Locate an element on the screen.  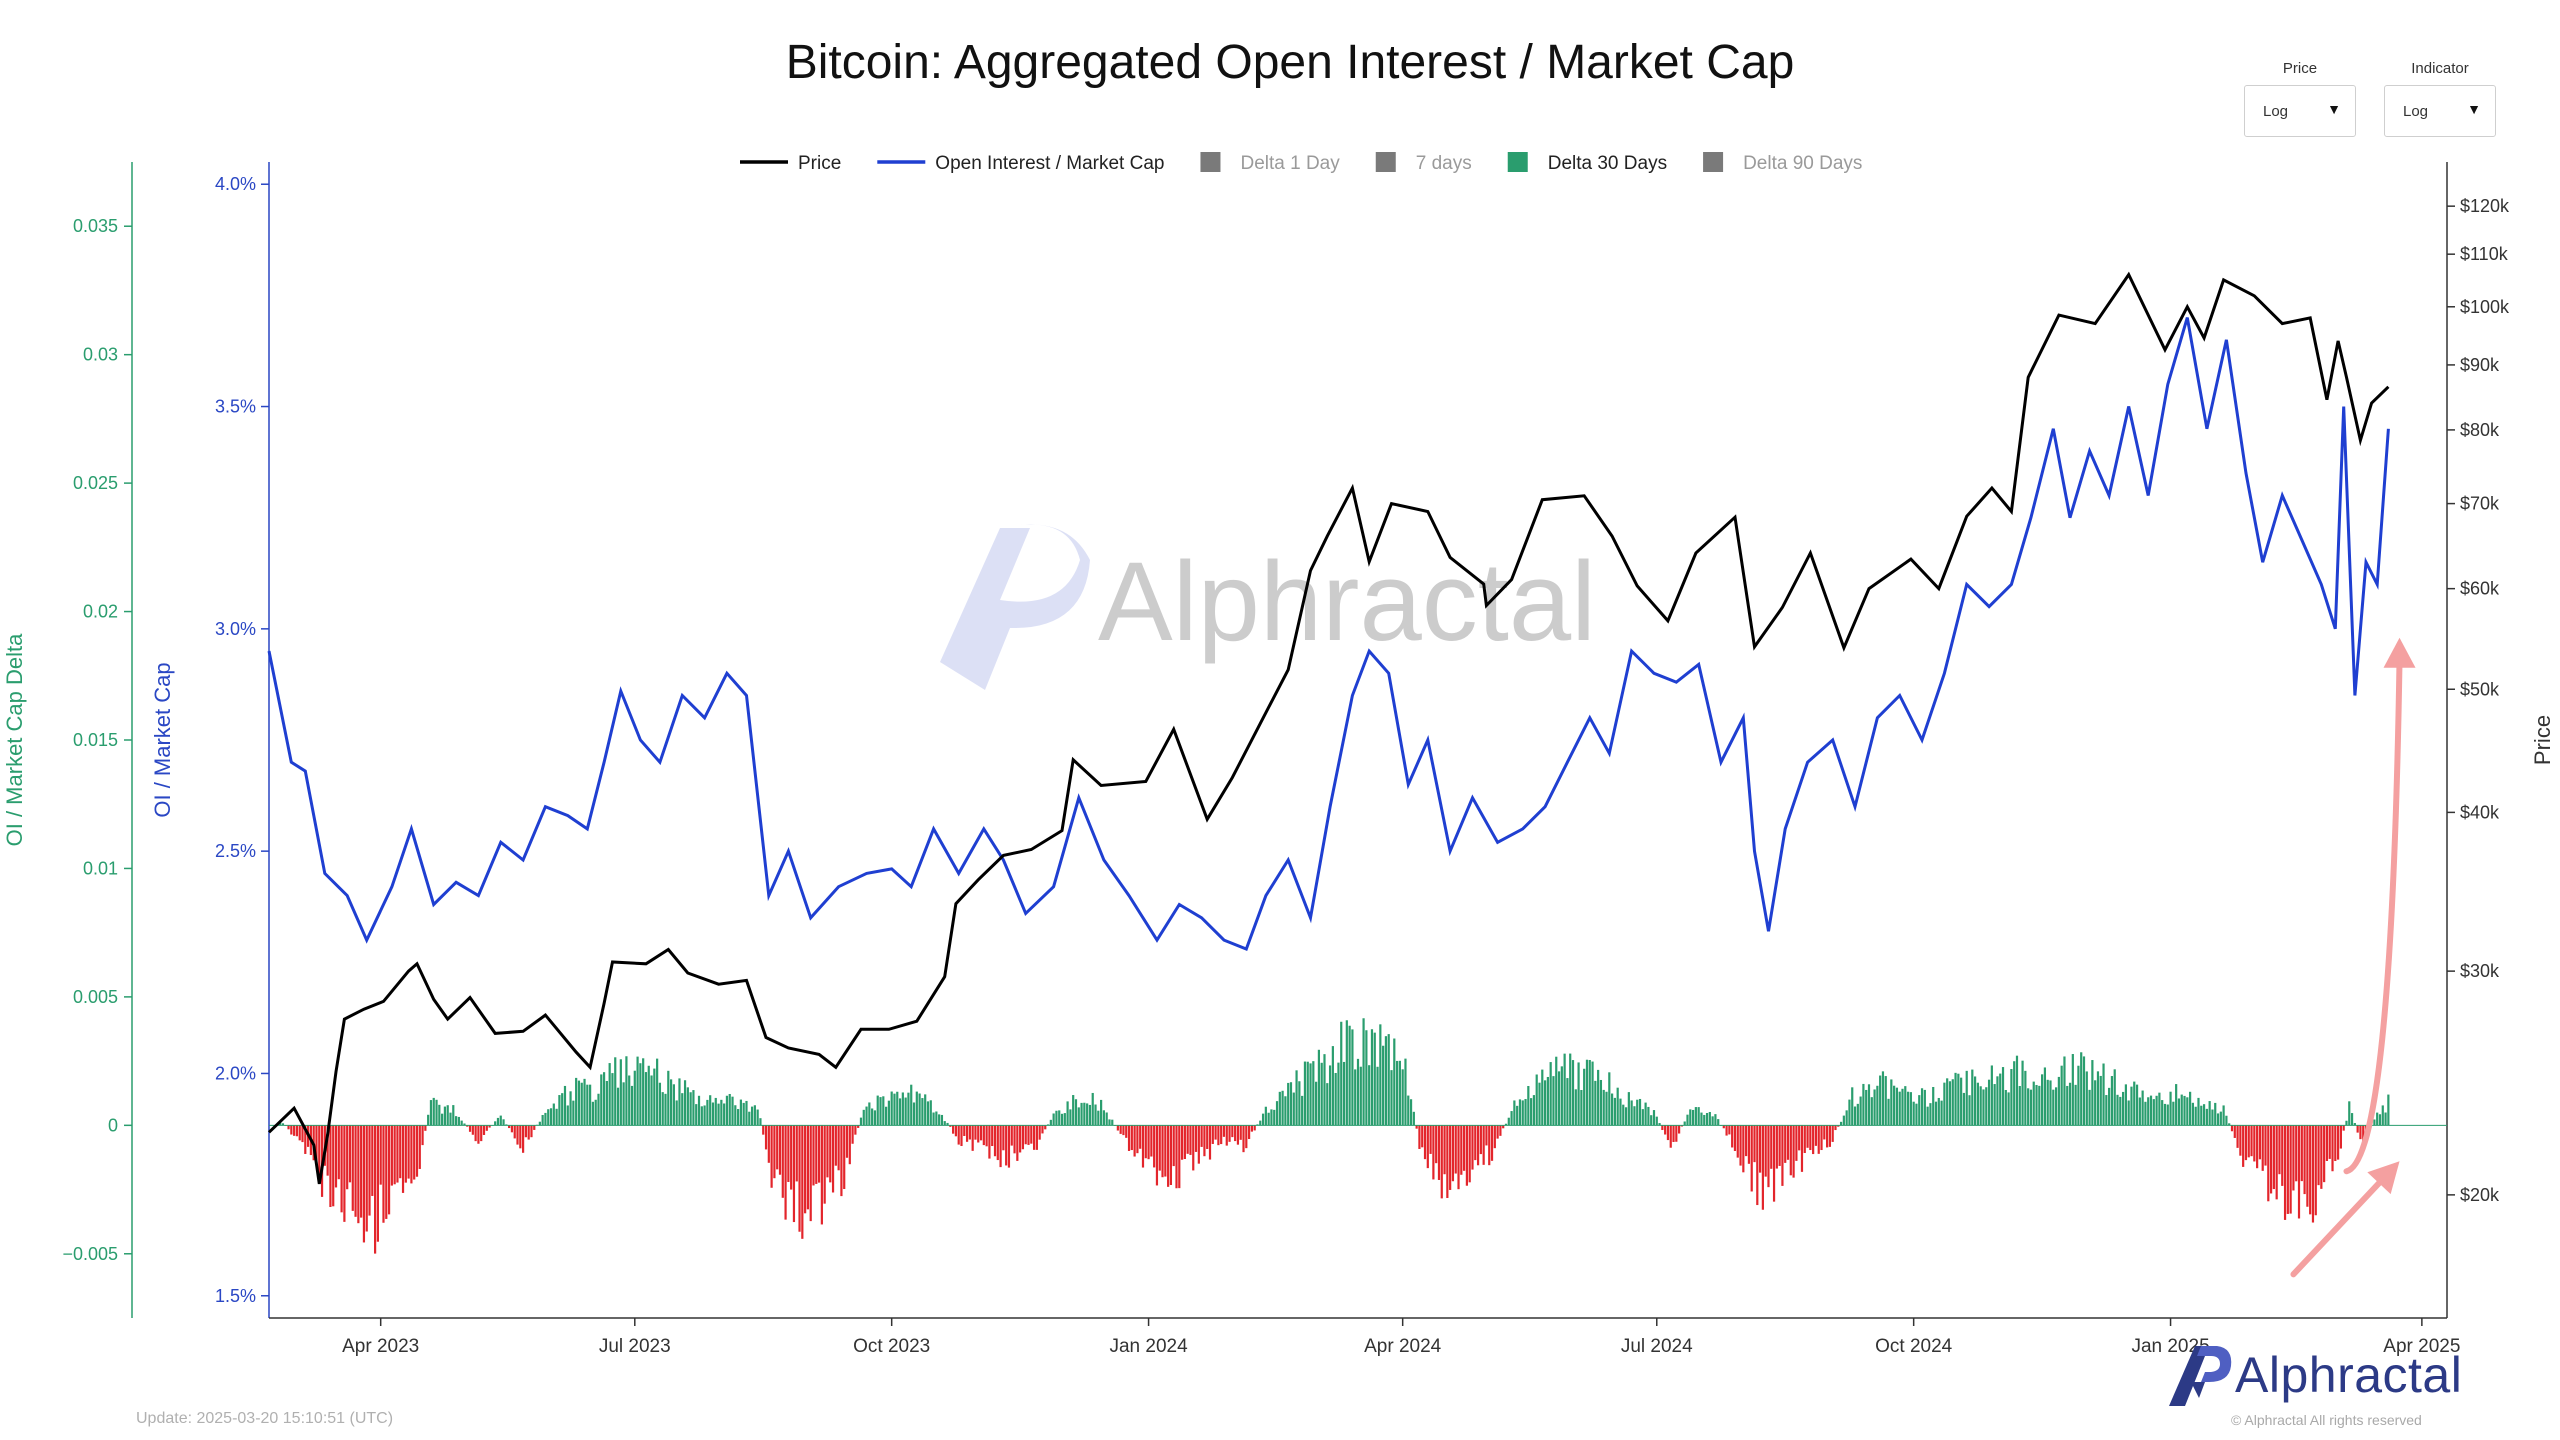
legend-swatch is located at coordinates (1713, 162).